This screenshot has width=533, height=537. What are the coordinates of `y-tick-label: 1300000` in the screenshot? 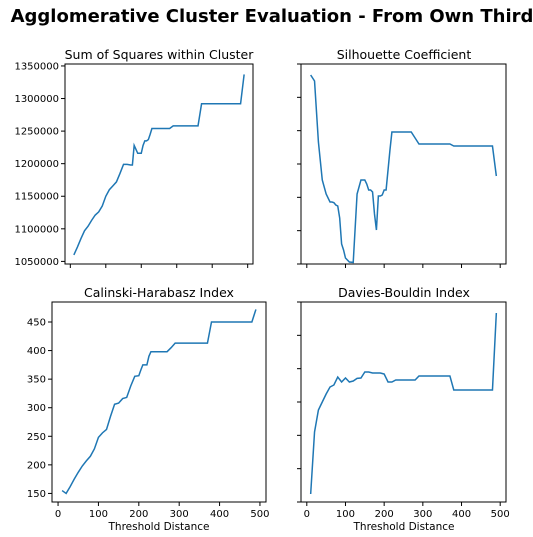 It's located at (36, 99).